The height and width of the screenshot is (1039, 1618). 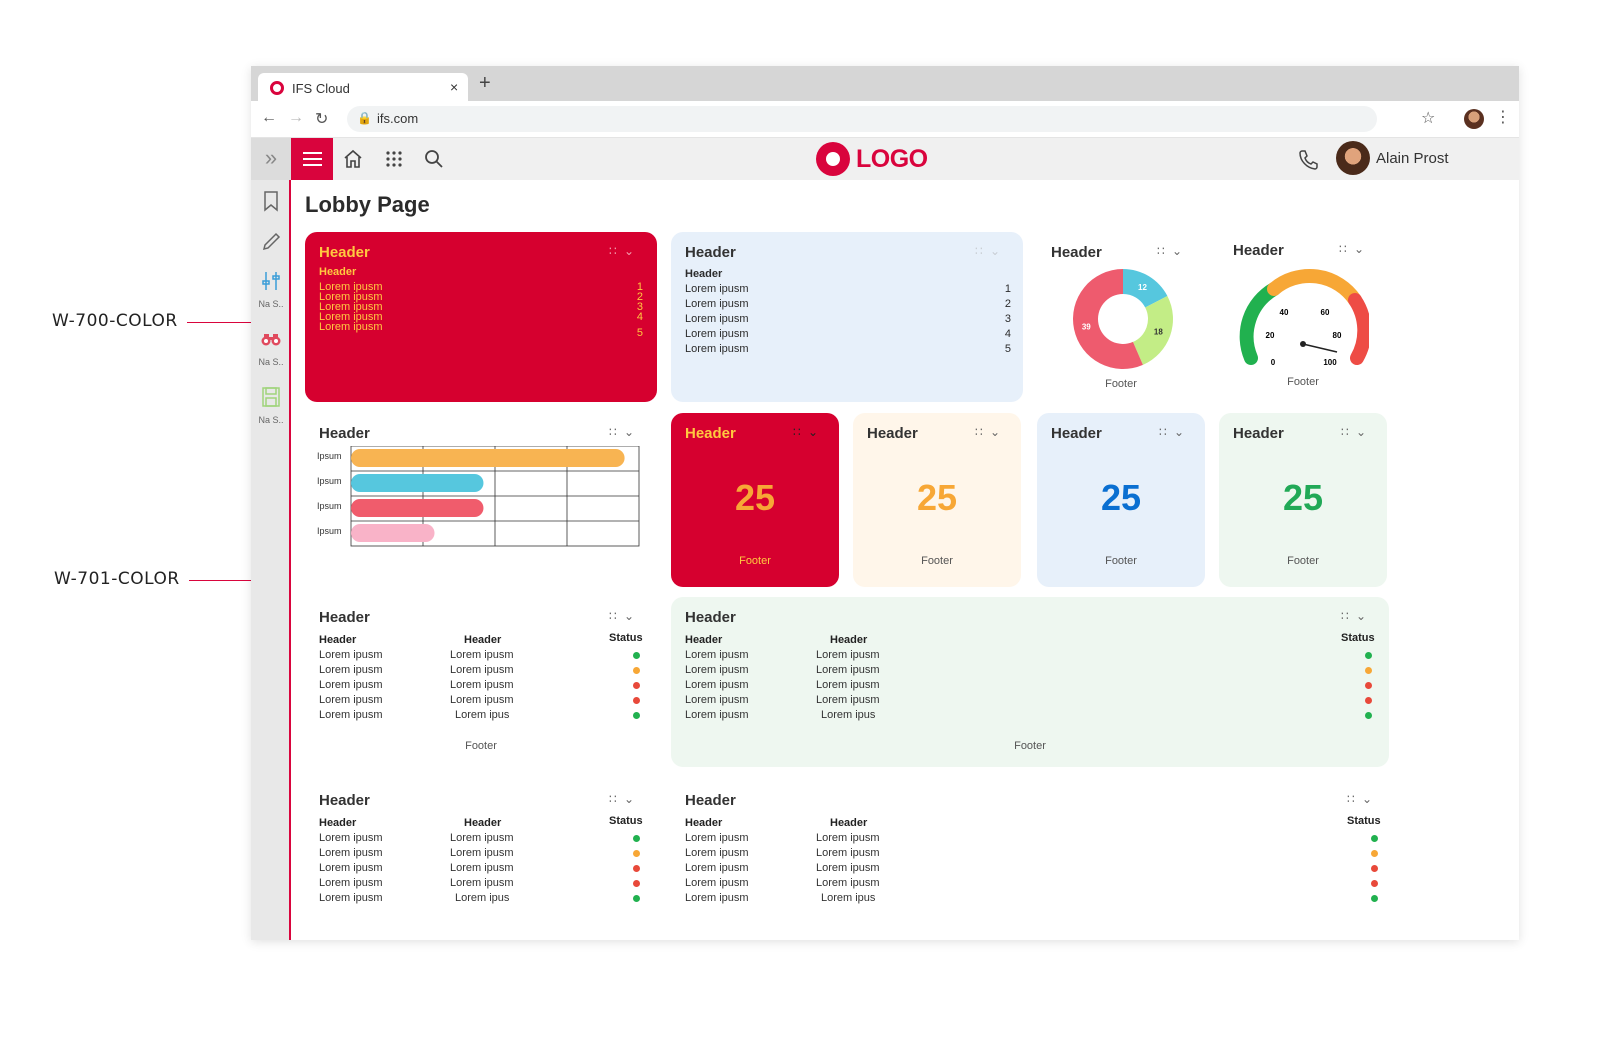 What do you see at coordinates (367, 204) in the screenshot?
I see `page-title: Lobby Page` at bounding box center [367, 204].